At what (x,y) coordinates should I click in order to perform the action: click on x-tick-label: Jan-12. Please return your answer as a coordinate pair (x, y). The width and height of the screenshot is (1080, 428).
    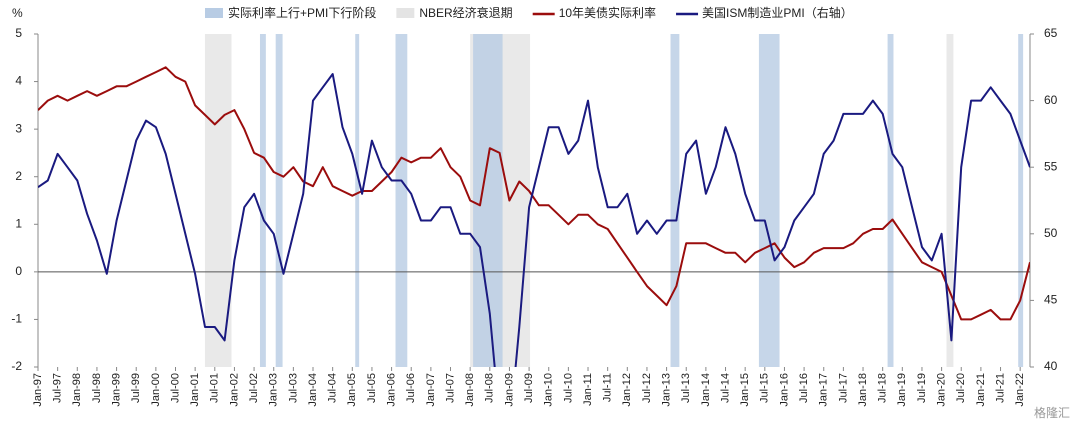
    Looking at the image, I should click on (627, 390).